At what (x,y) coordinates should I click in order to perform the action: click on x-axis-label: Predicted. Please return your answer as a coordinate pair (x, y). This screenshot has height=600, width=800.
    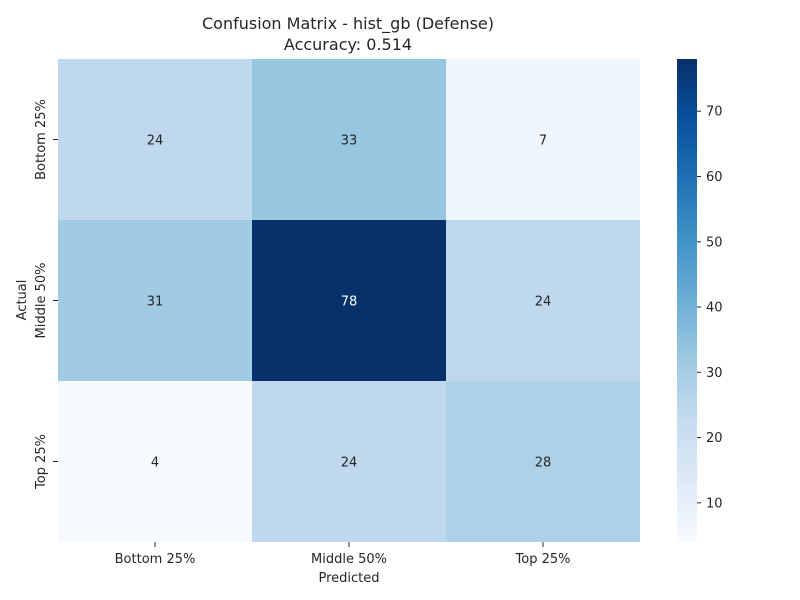
    Looking at the image, I should click on (348, 578).